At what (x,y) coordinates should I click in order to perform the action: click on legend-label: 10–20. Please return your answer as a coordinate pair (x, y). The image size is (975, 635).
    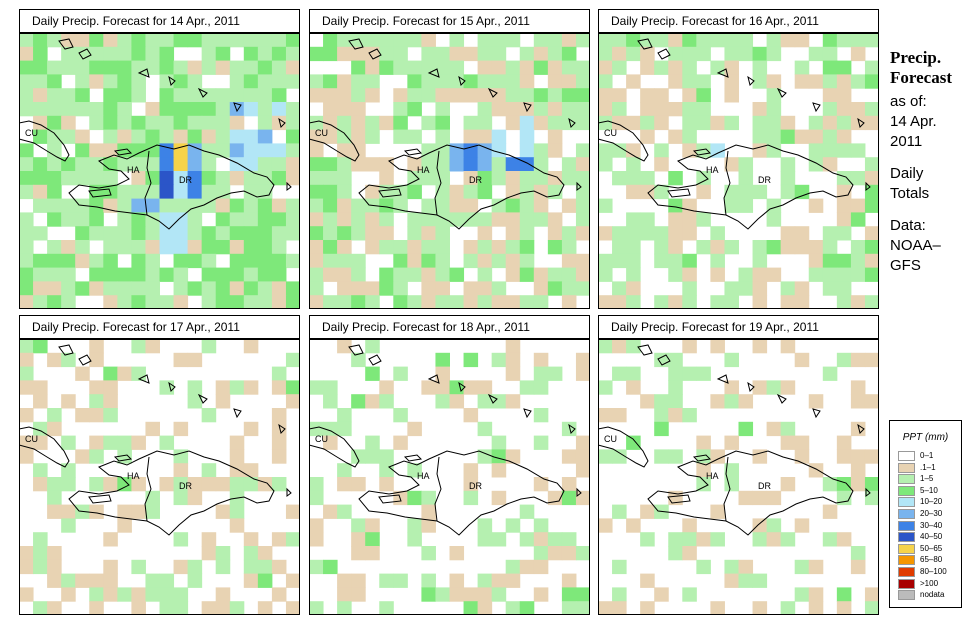
    Looking at the image, I should click on (931, 502).